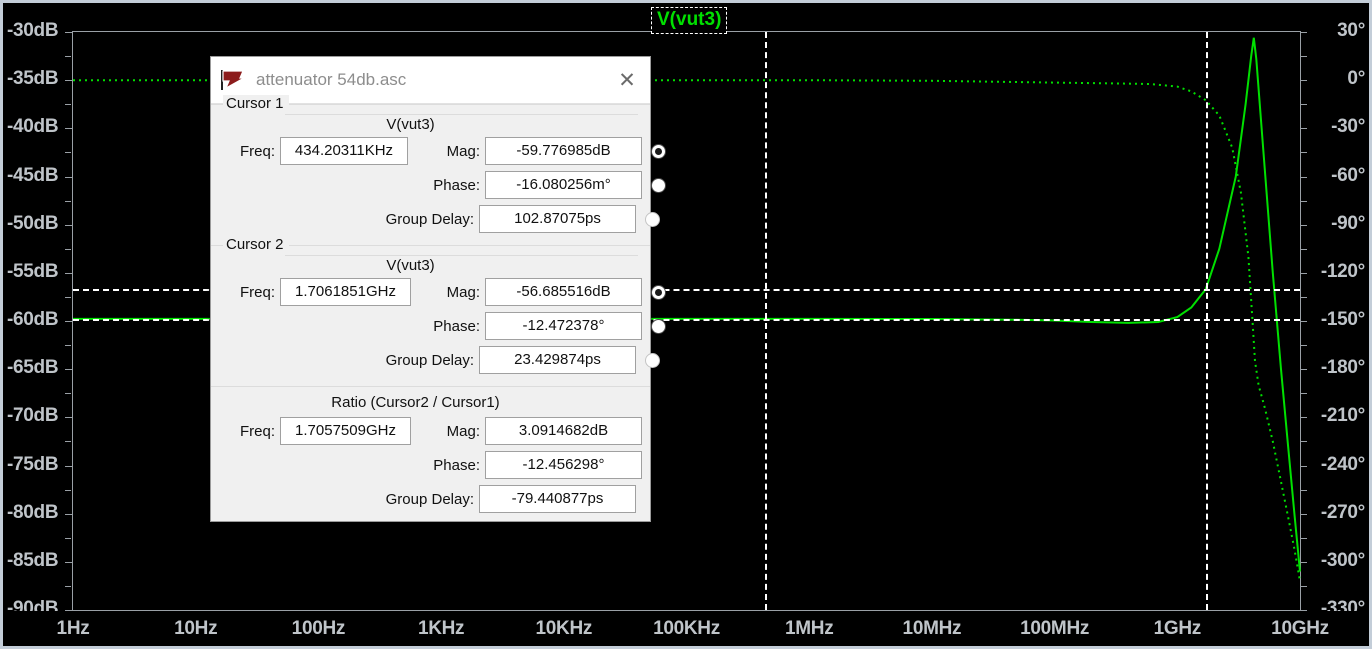 Image resolution: width=1372 pixels, height=649 pixels. What do you see at coordinates (1342, 319) in the screenshot?
I see `y2-axis-label: -150°` at bounding box center [1342, 319].